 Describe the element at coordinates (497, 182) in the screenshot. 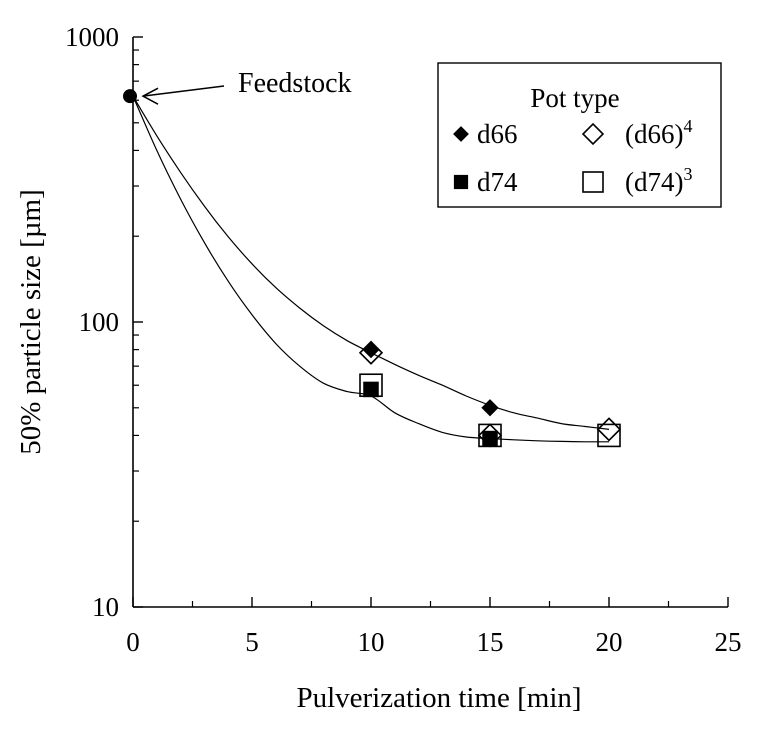

I see `legend-entry-label: d74` at that location.